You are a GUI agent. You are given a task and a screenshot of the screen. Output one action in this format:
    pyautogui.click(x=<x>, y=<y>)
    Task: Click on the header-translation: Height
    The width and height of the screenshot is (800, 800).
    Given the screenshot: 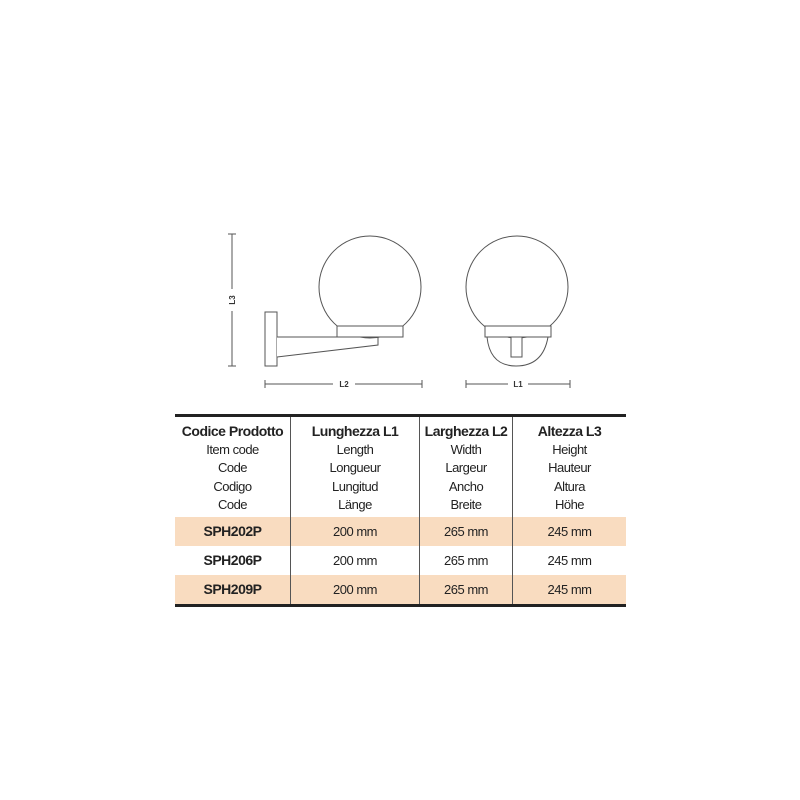 What is the action you would take?
    pyautogui.click(x=569, y=449)
    